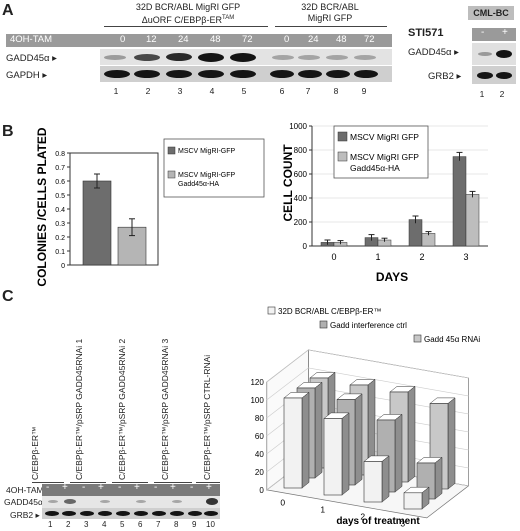 The width and height of the screenshot is (520, 531). Describe the element at coordinates (259, 454) in the screenshot. I see `z-tick-label: 40` at that location.